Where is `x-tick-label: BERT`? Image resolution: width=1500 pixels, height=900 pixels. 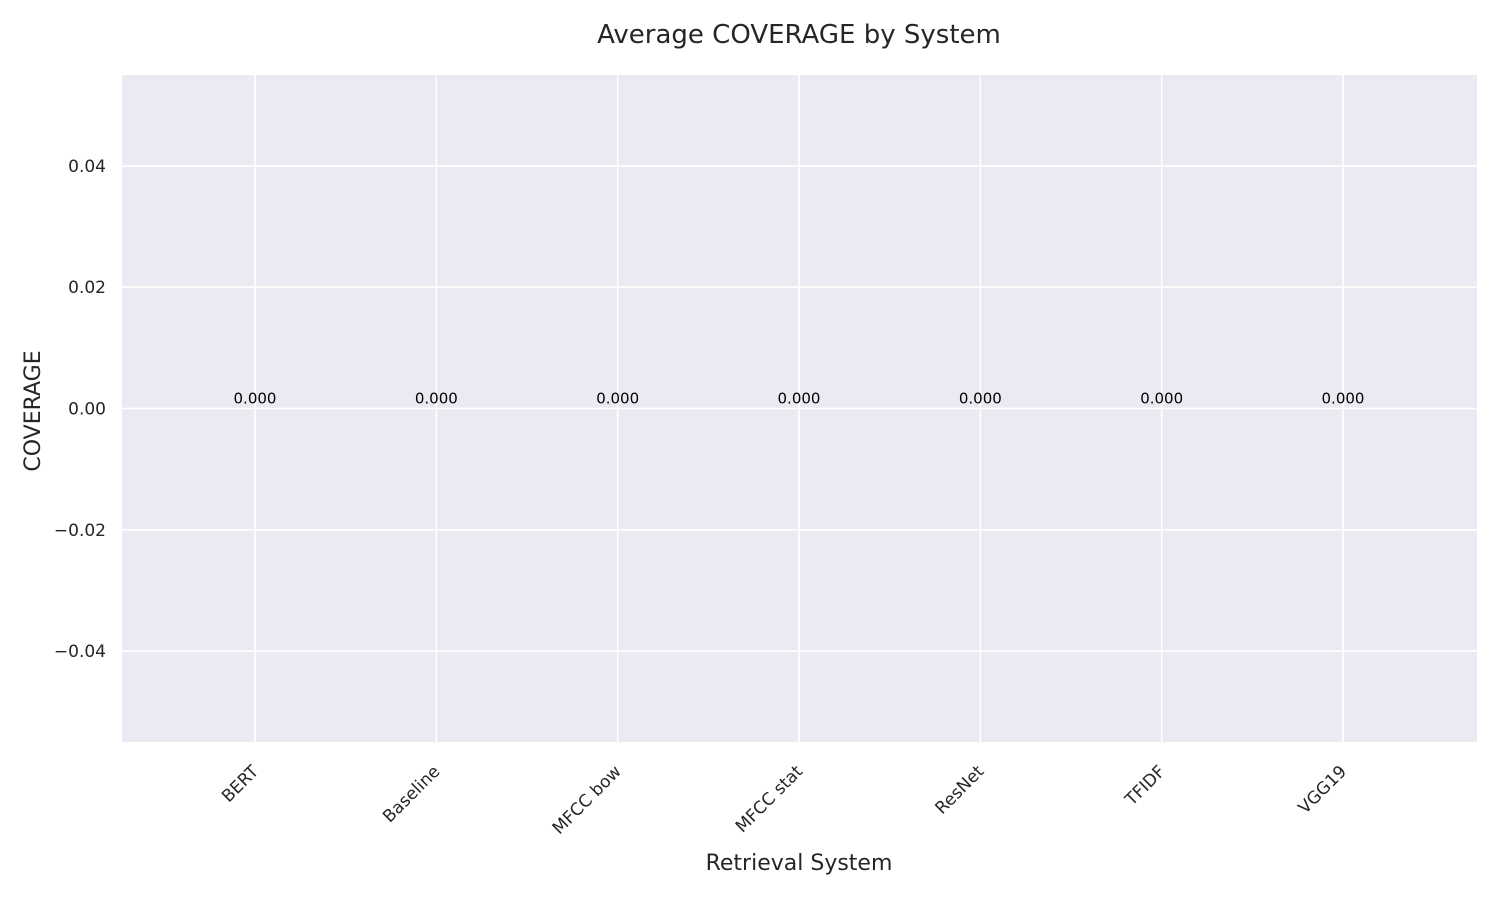
x-tick-label: BERT is located at coordinates (240, 783).